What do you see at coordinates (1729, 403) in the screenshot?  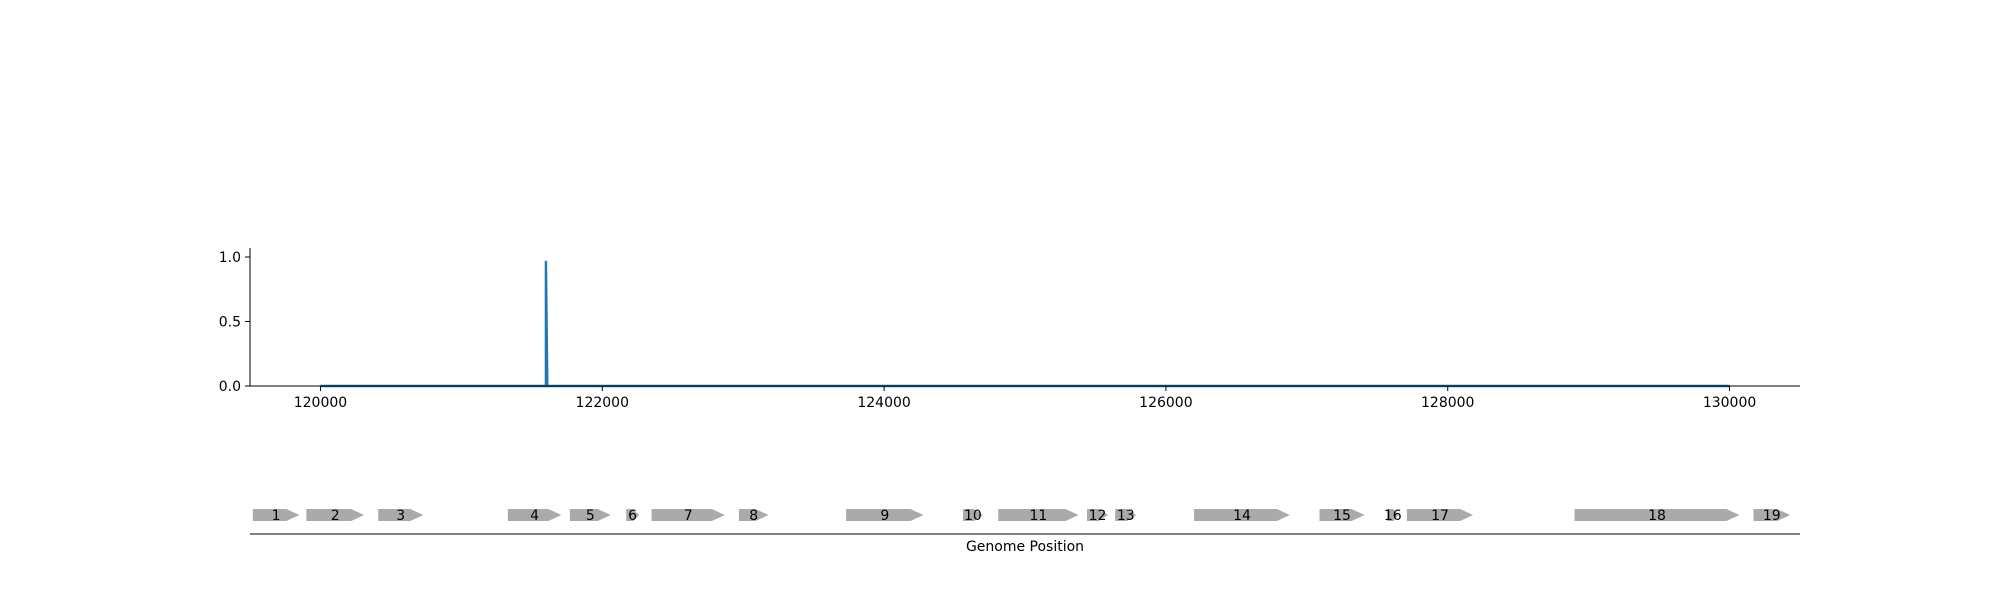 I see `x-tick-label: 130000` at bounding box center [1729, 403].